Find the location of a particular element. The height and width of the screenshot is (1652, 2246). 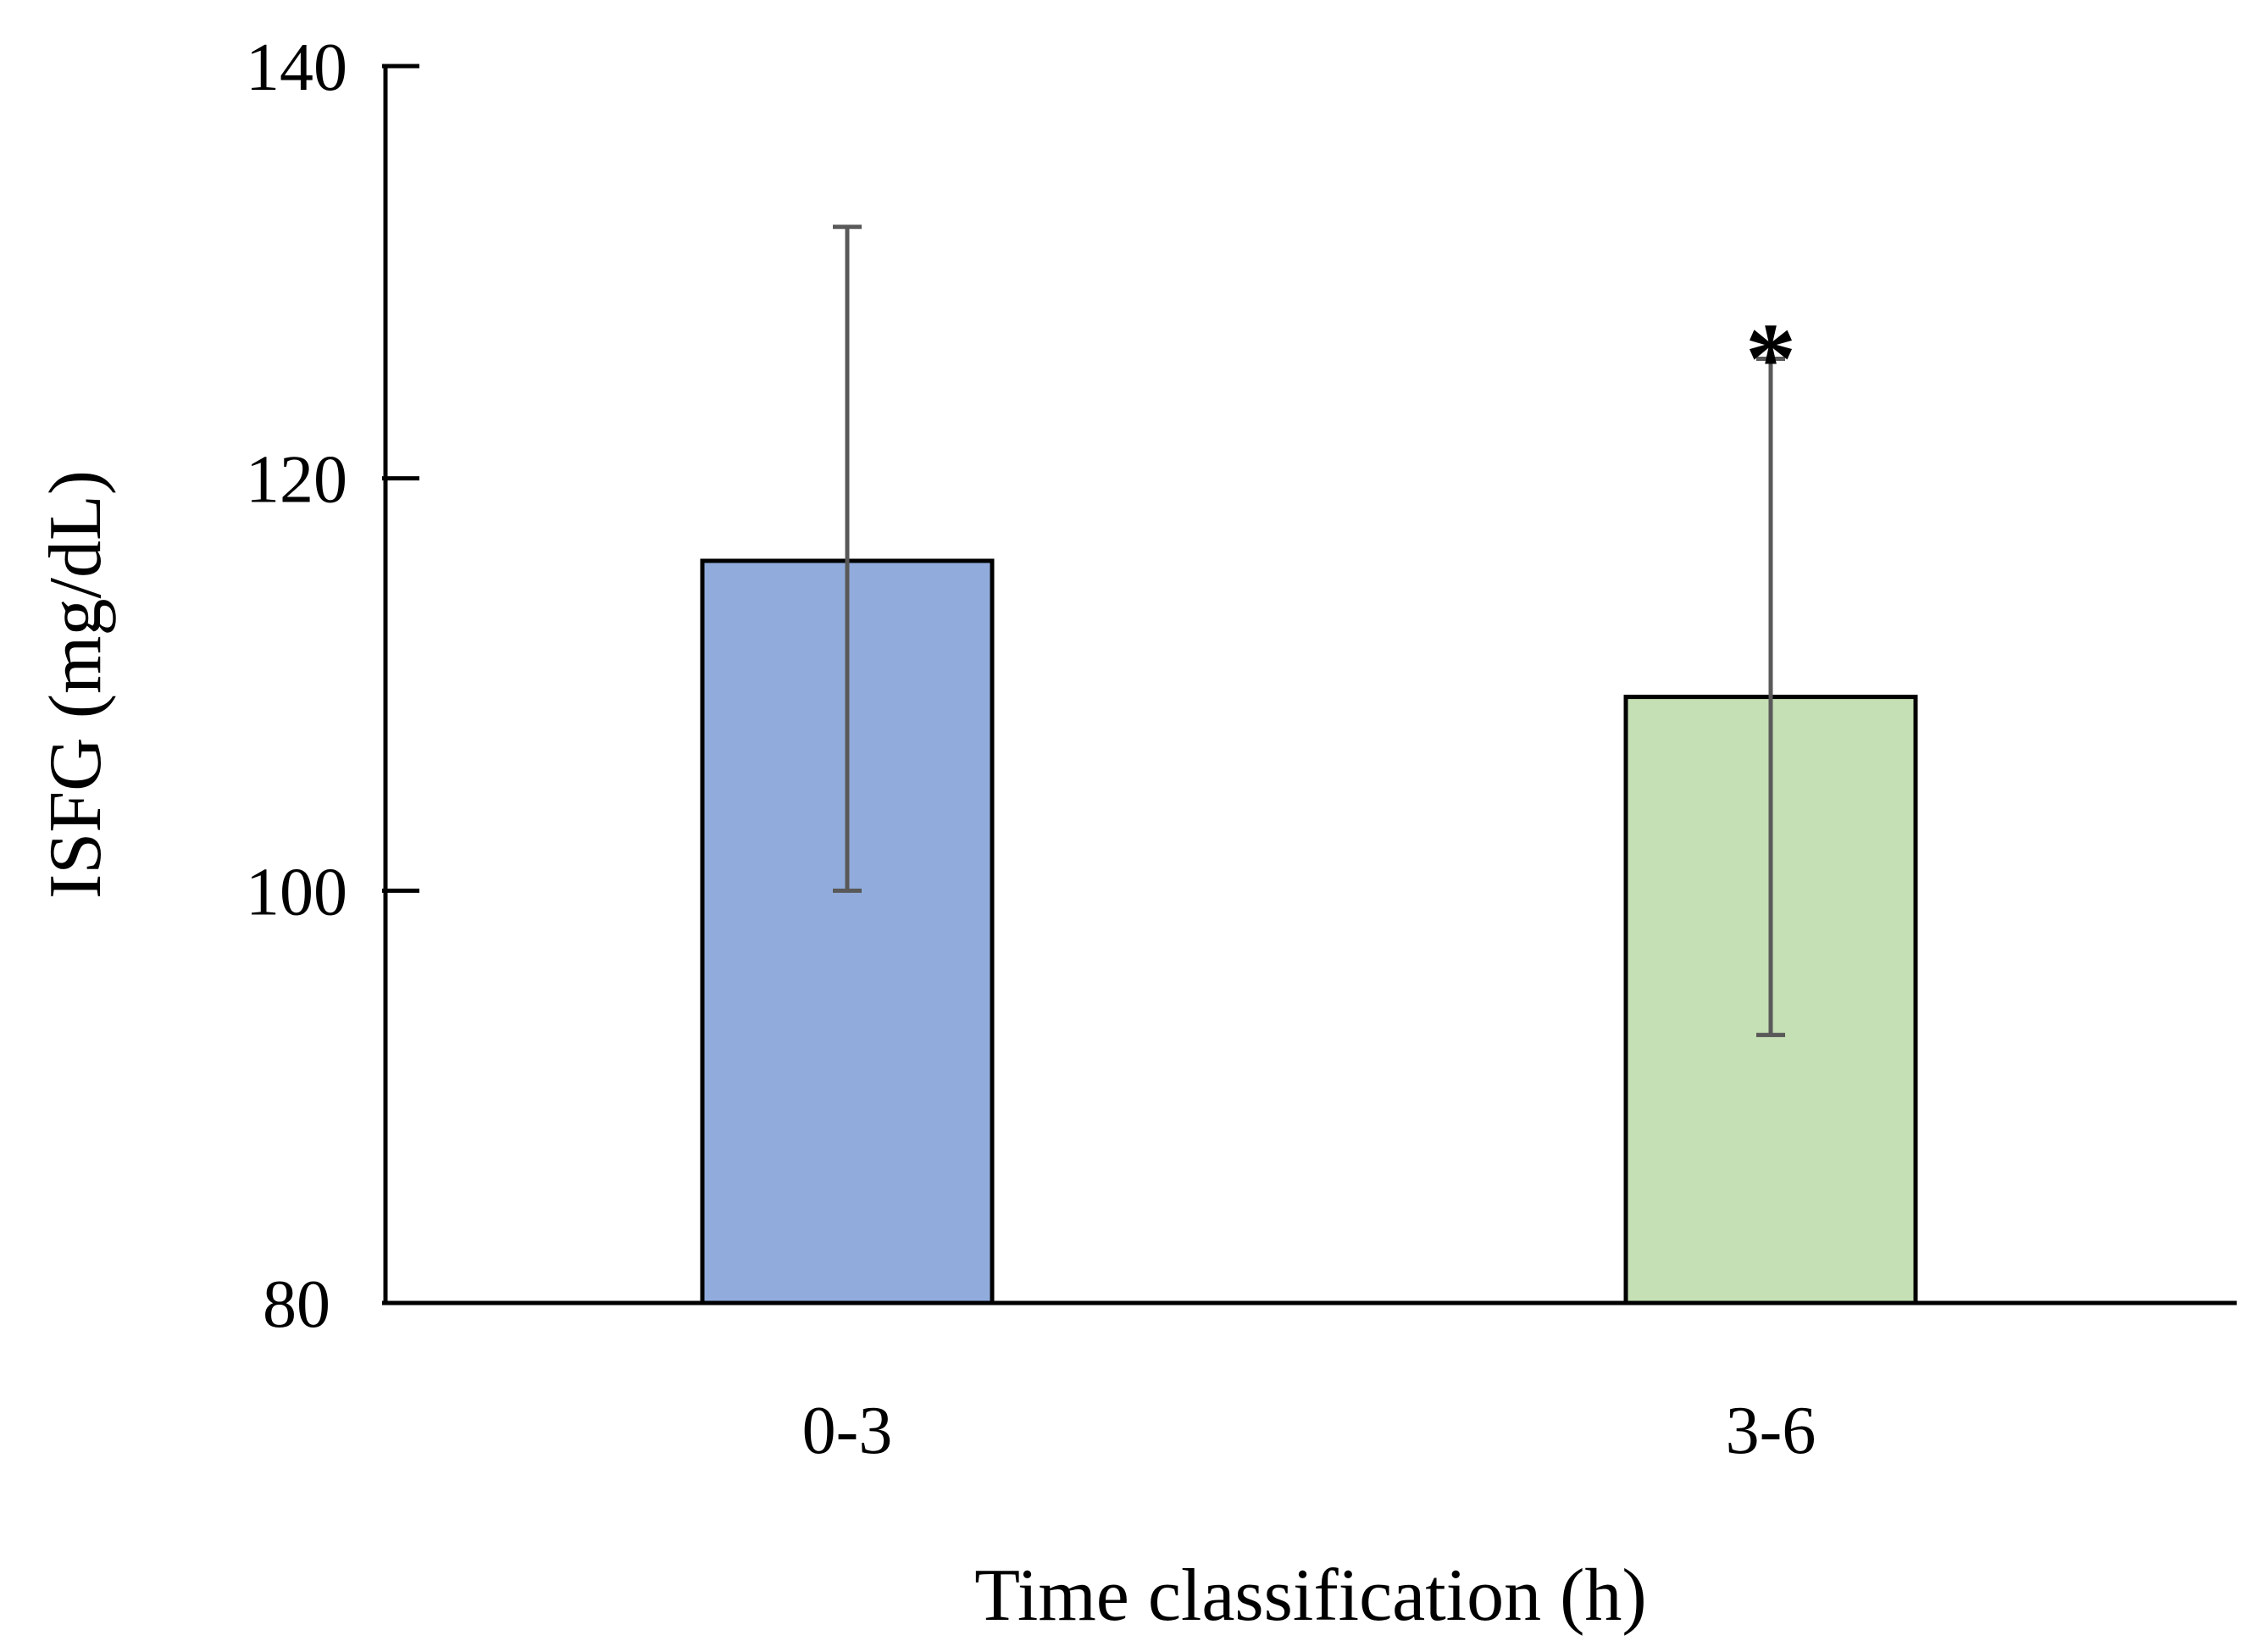

x-tick-label-0-3: 0-3 is located at coordinates (847, 1431).